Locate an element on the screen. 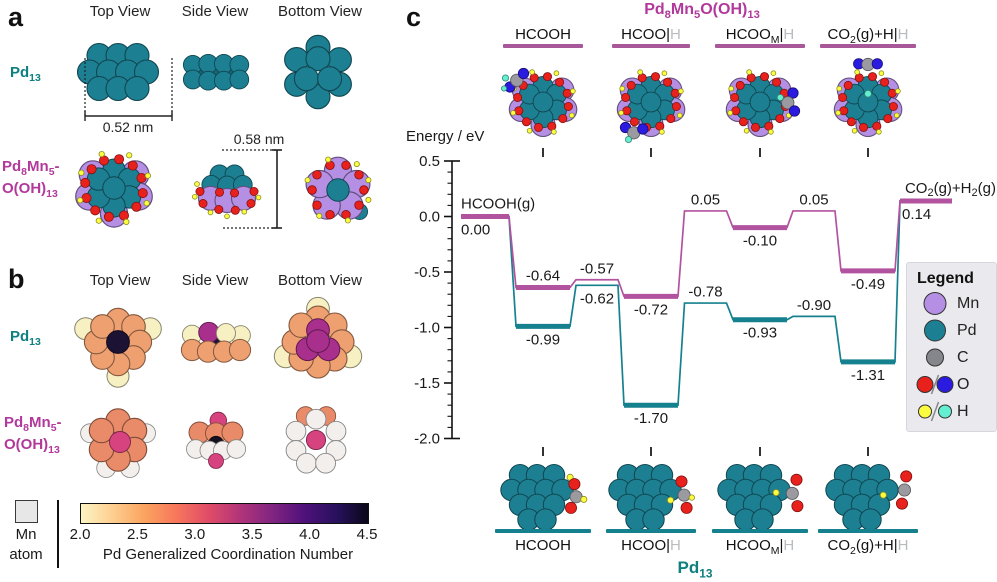 This screenshot has height=582, width=997. gcn-colorbar is located at coordinates (224, 513).